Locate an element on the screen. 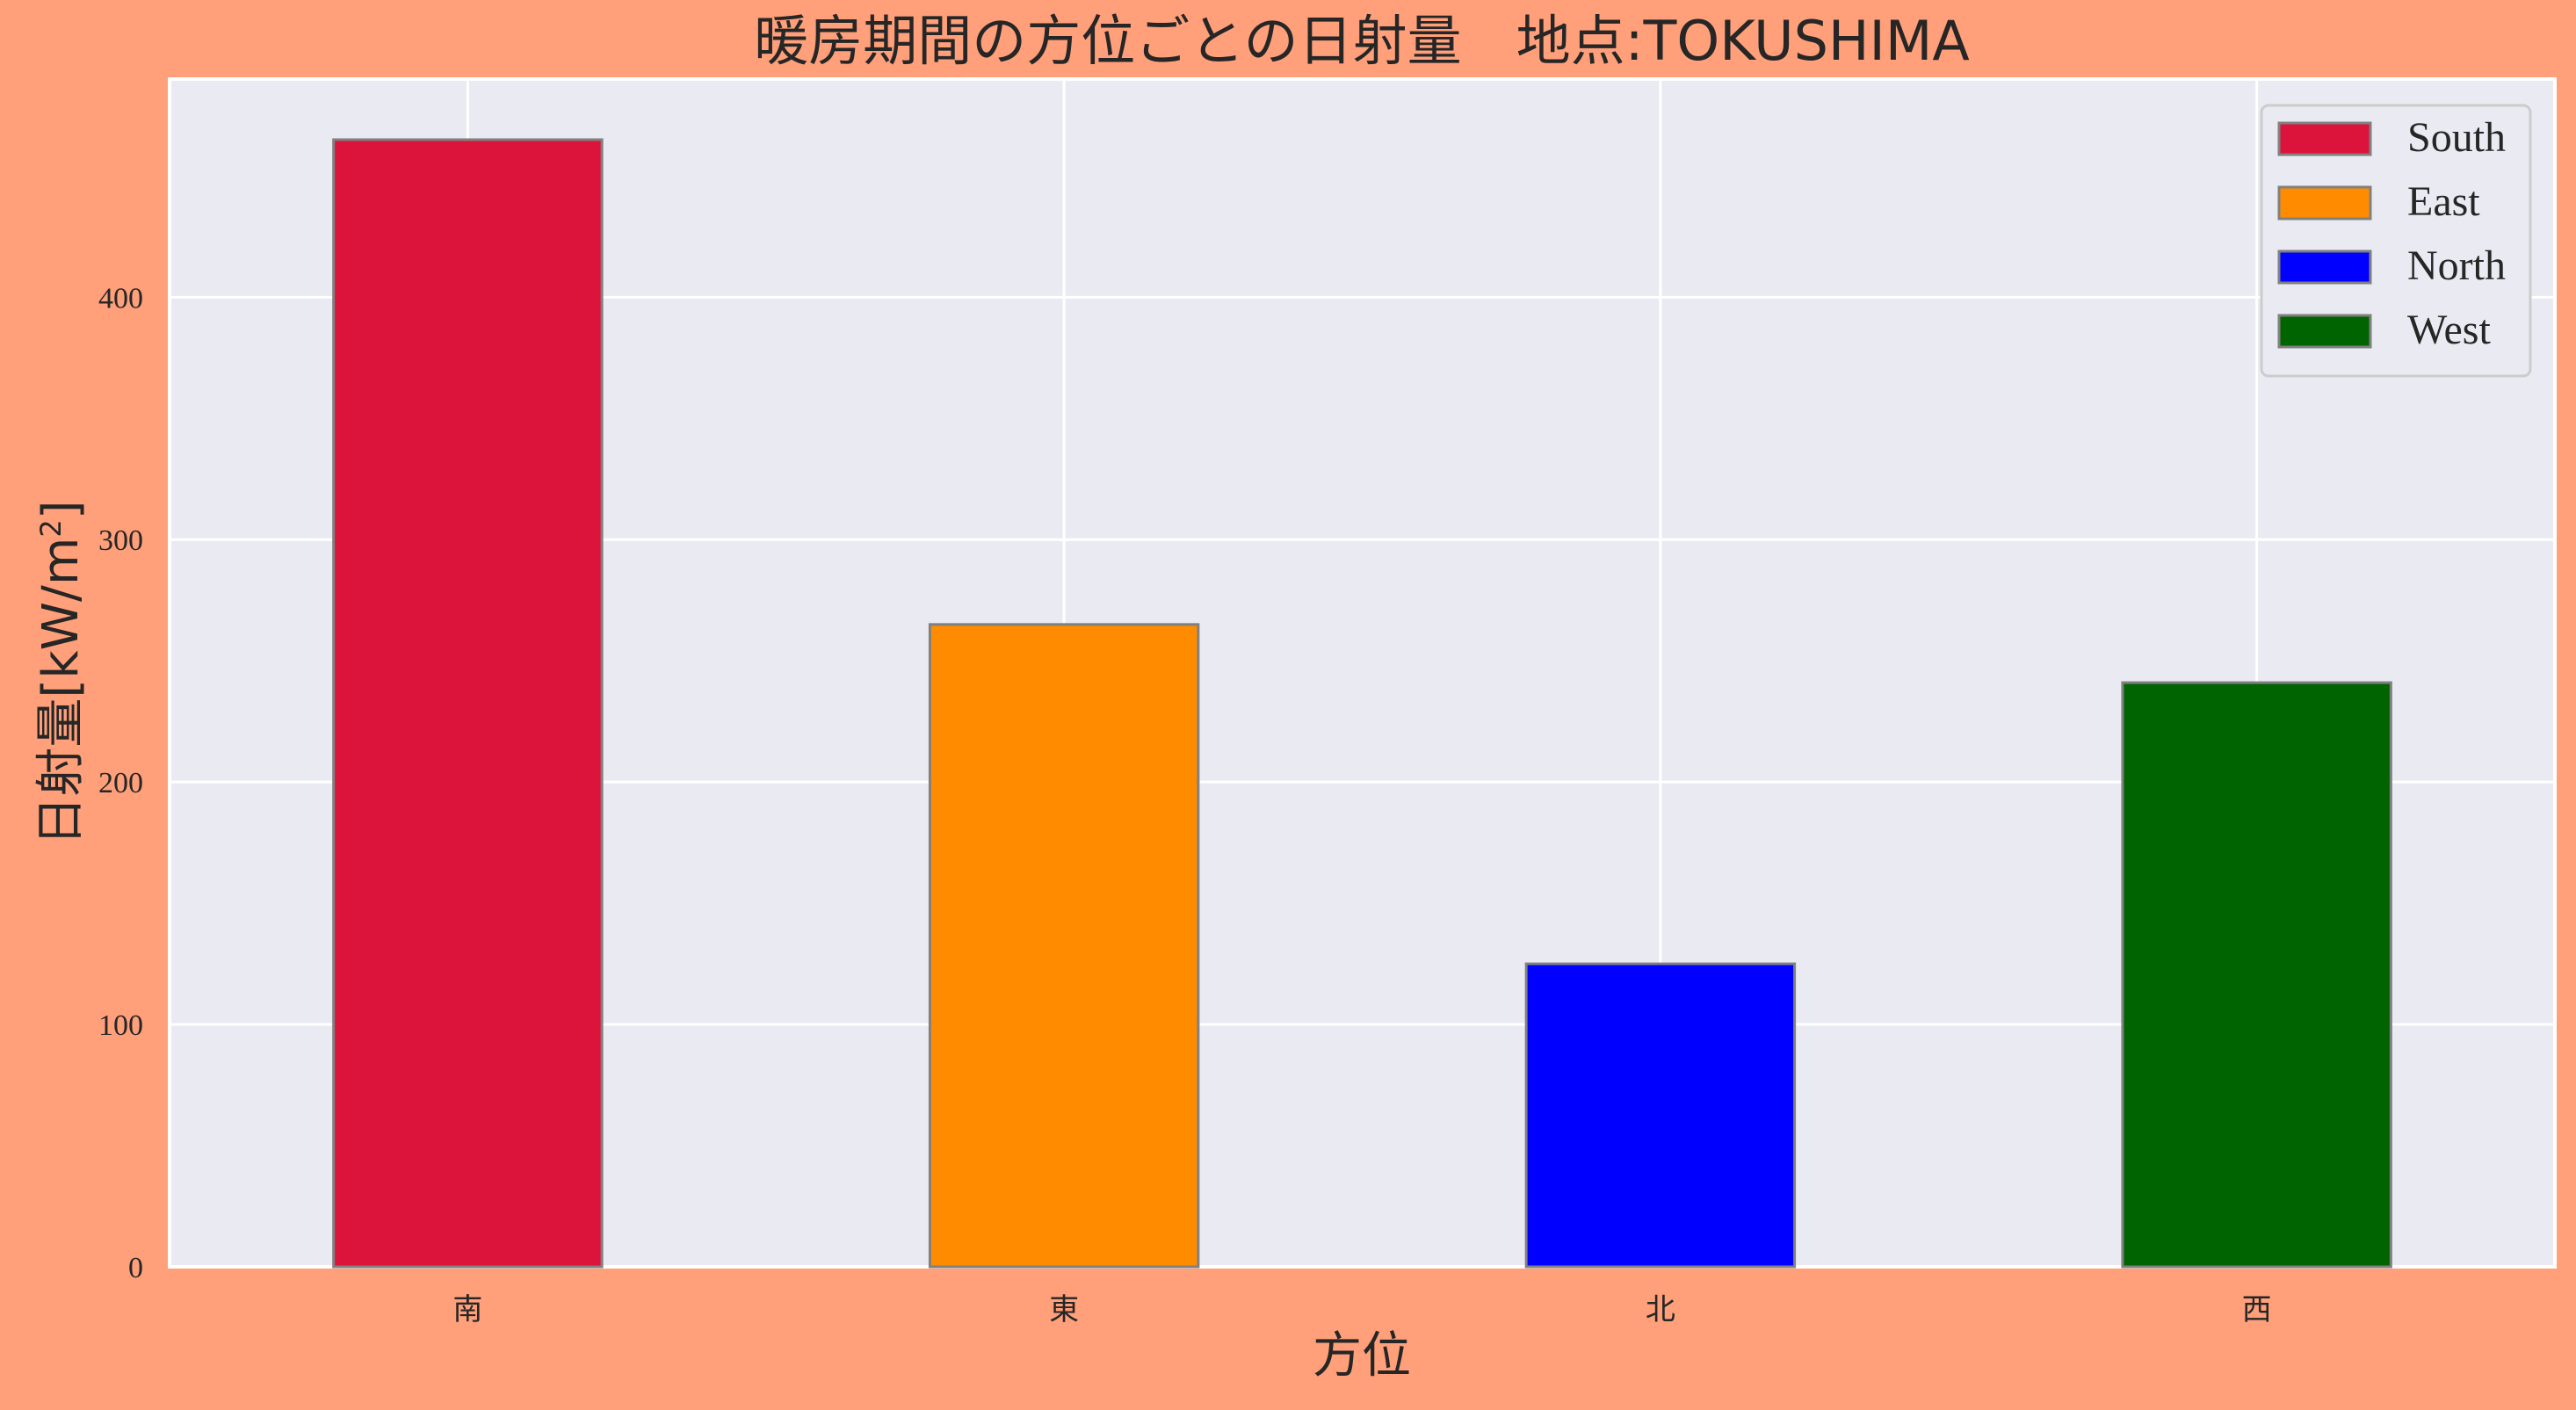 This screenshot has width=2576, height=1410. y-tick-label: 100 is located at coordinates (120, 1025).